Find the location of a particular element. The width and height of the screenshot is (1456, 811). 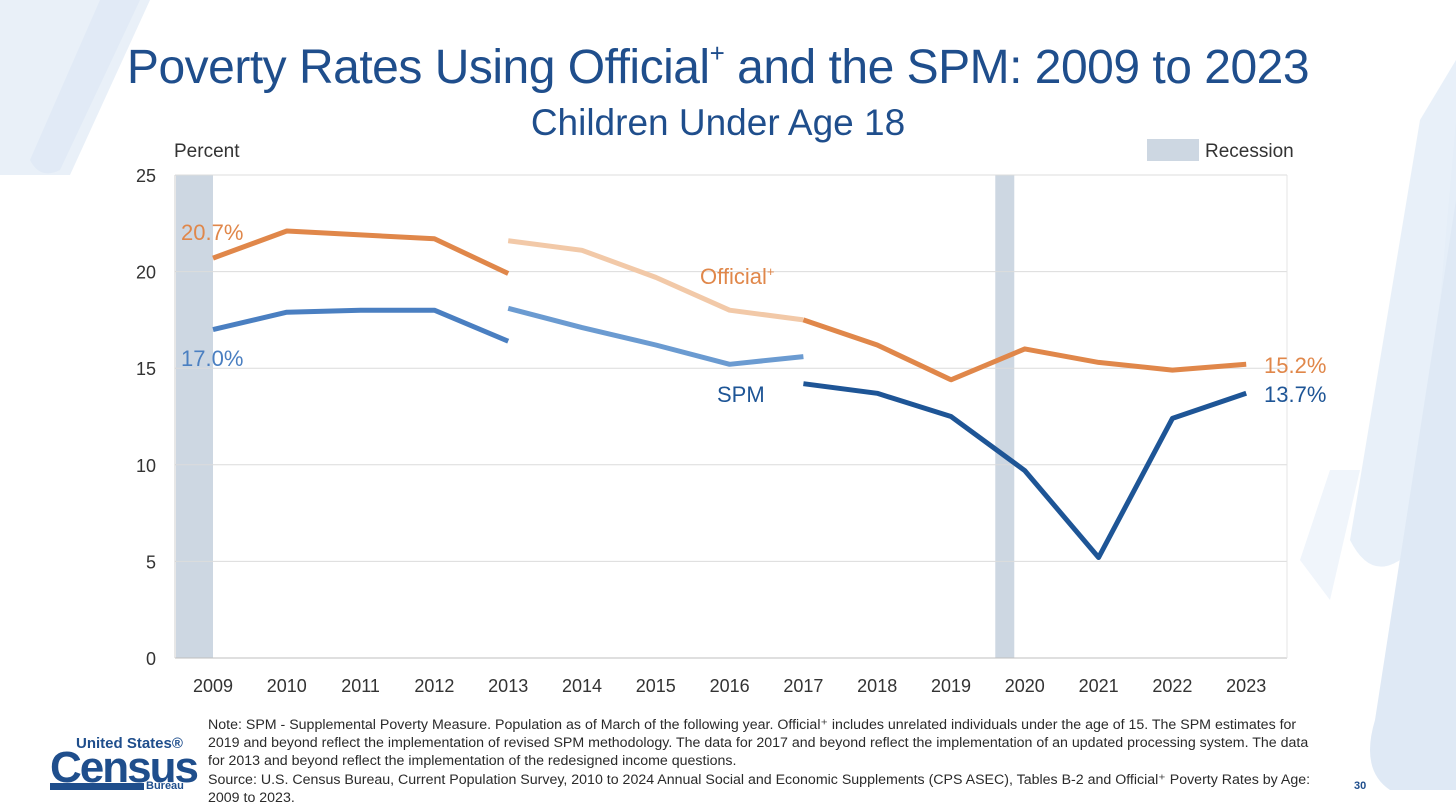

series-label-official-sup: + is located at coordinates (771, 271).